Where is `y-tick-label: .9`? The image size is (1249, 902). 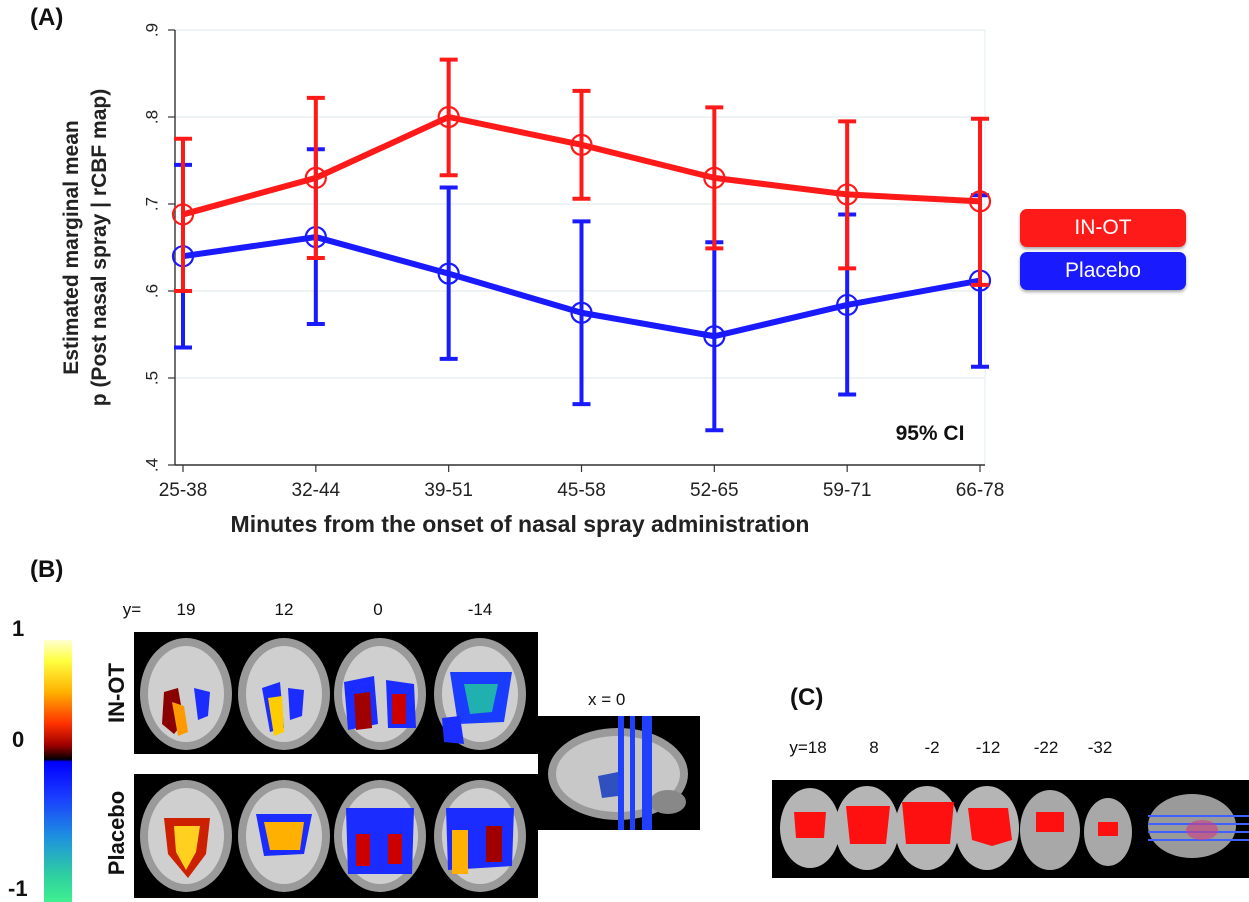 y-tick-label: .9 is located at coordinates (151, 30).